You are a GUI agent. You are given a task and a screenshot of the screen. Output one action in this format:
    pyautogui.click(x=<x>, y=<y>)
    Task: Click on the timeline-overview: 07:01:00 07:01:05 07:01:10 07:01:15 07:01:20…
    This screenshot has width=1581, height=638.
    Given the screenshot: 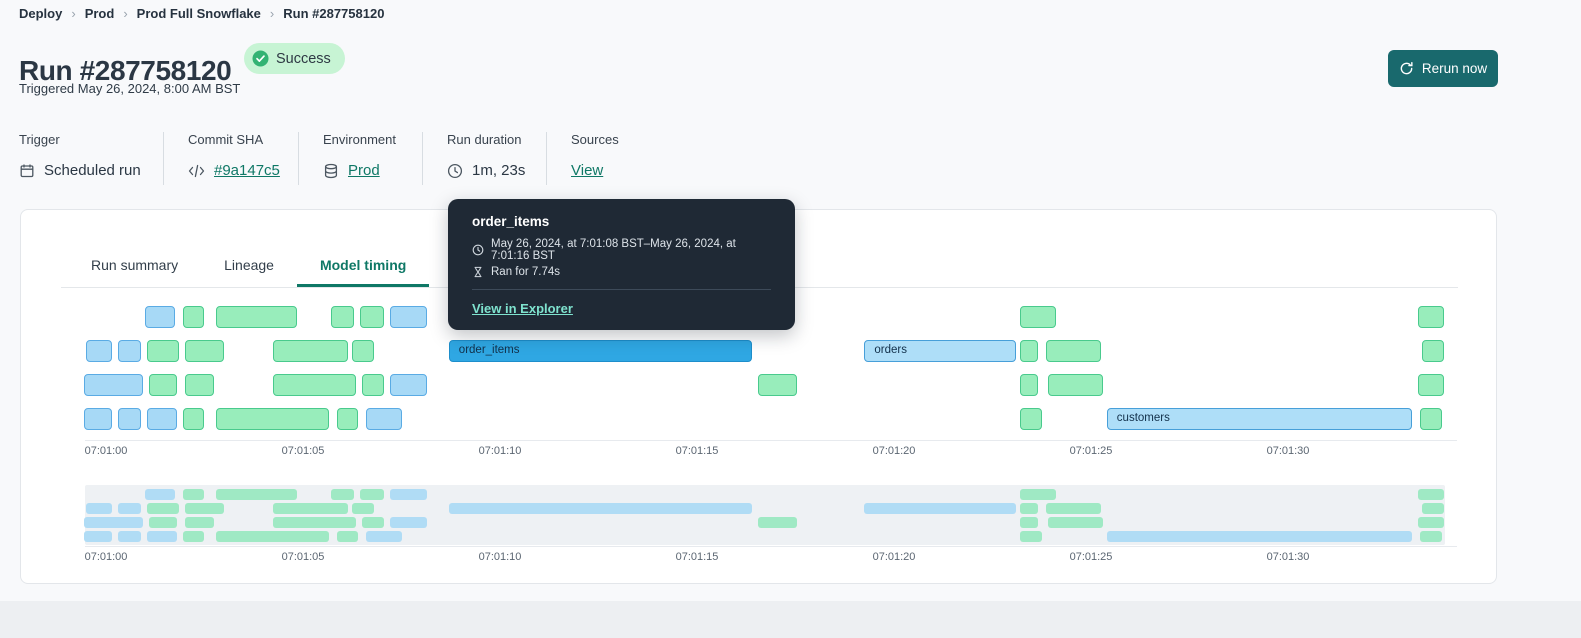 What is the action you would take?
    pyautogui.click(x=770, y=525)
    